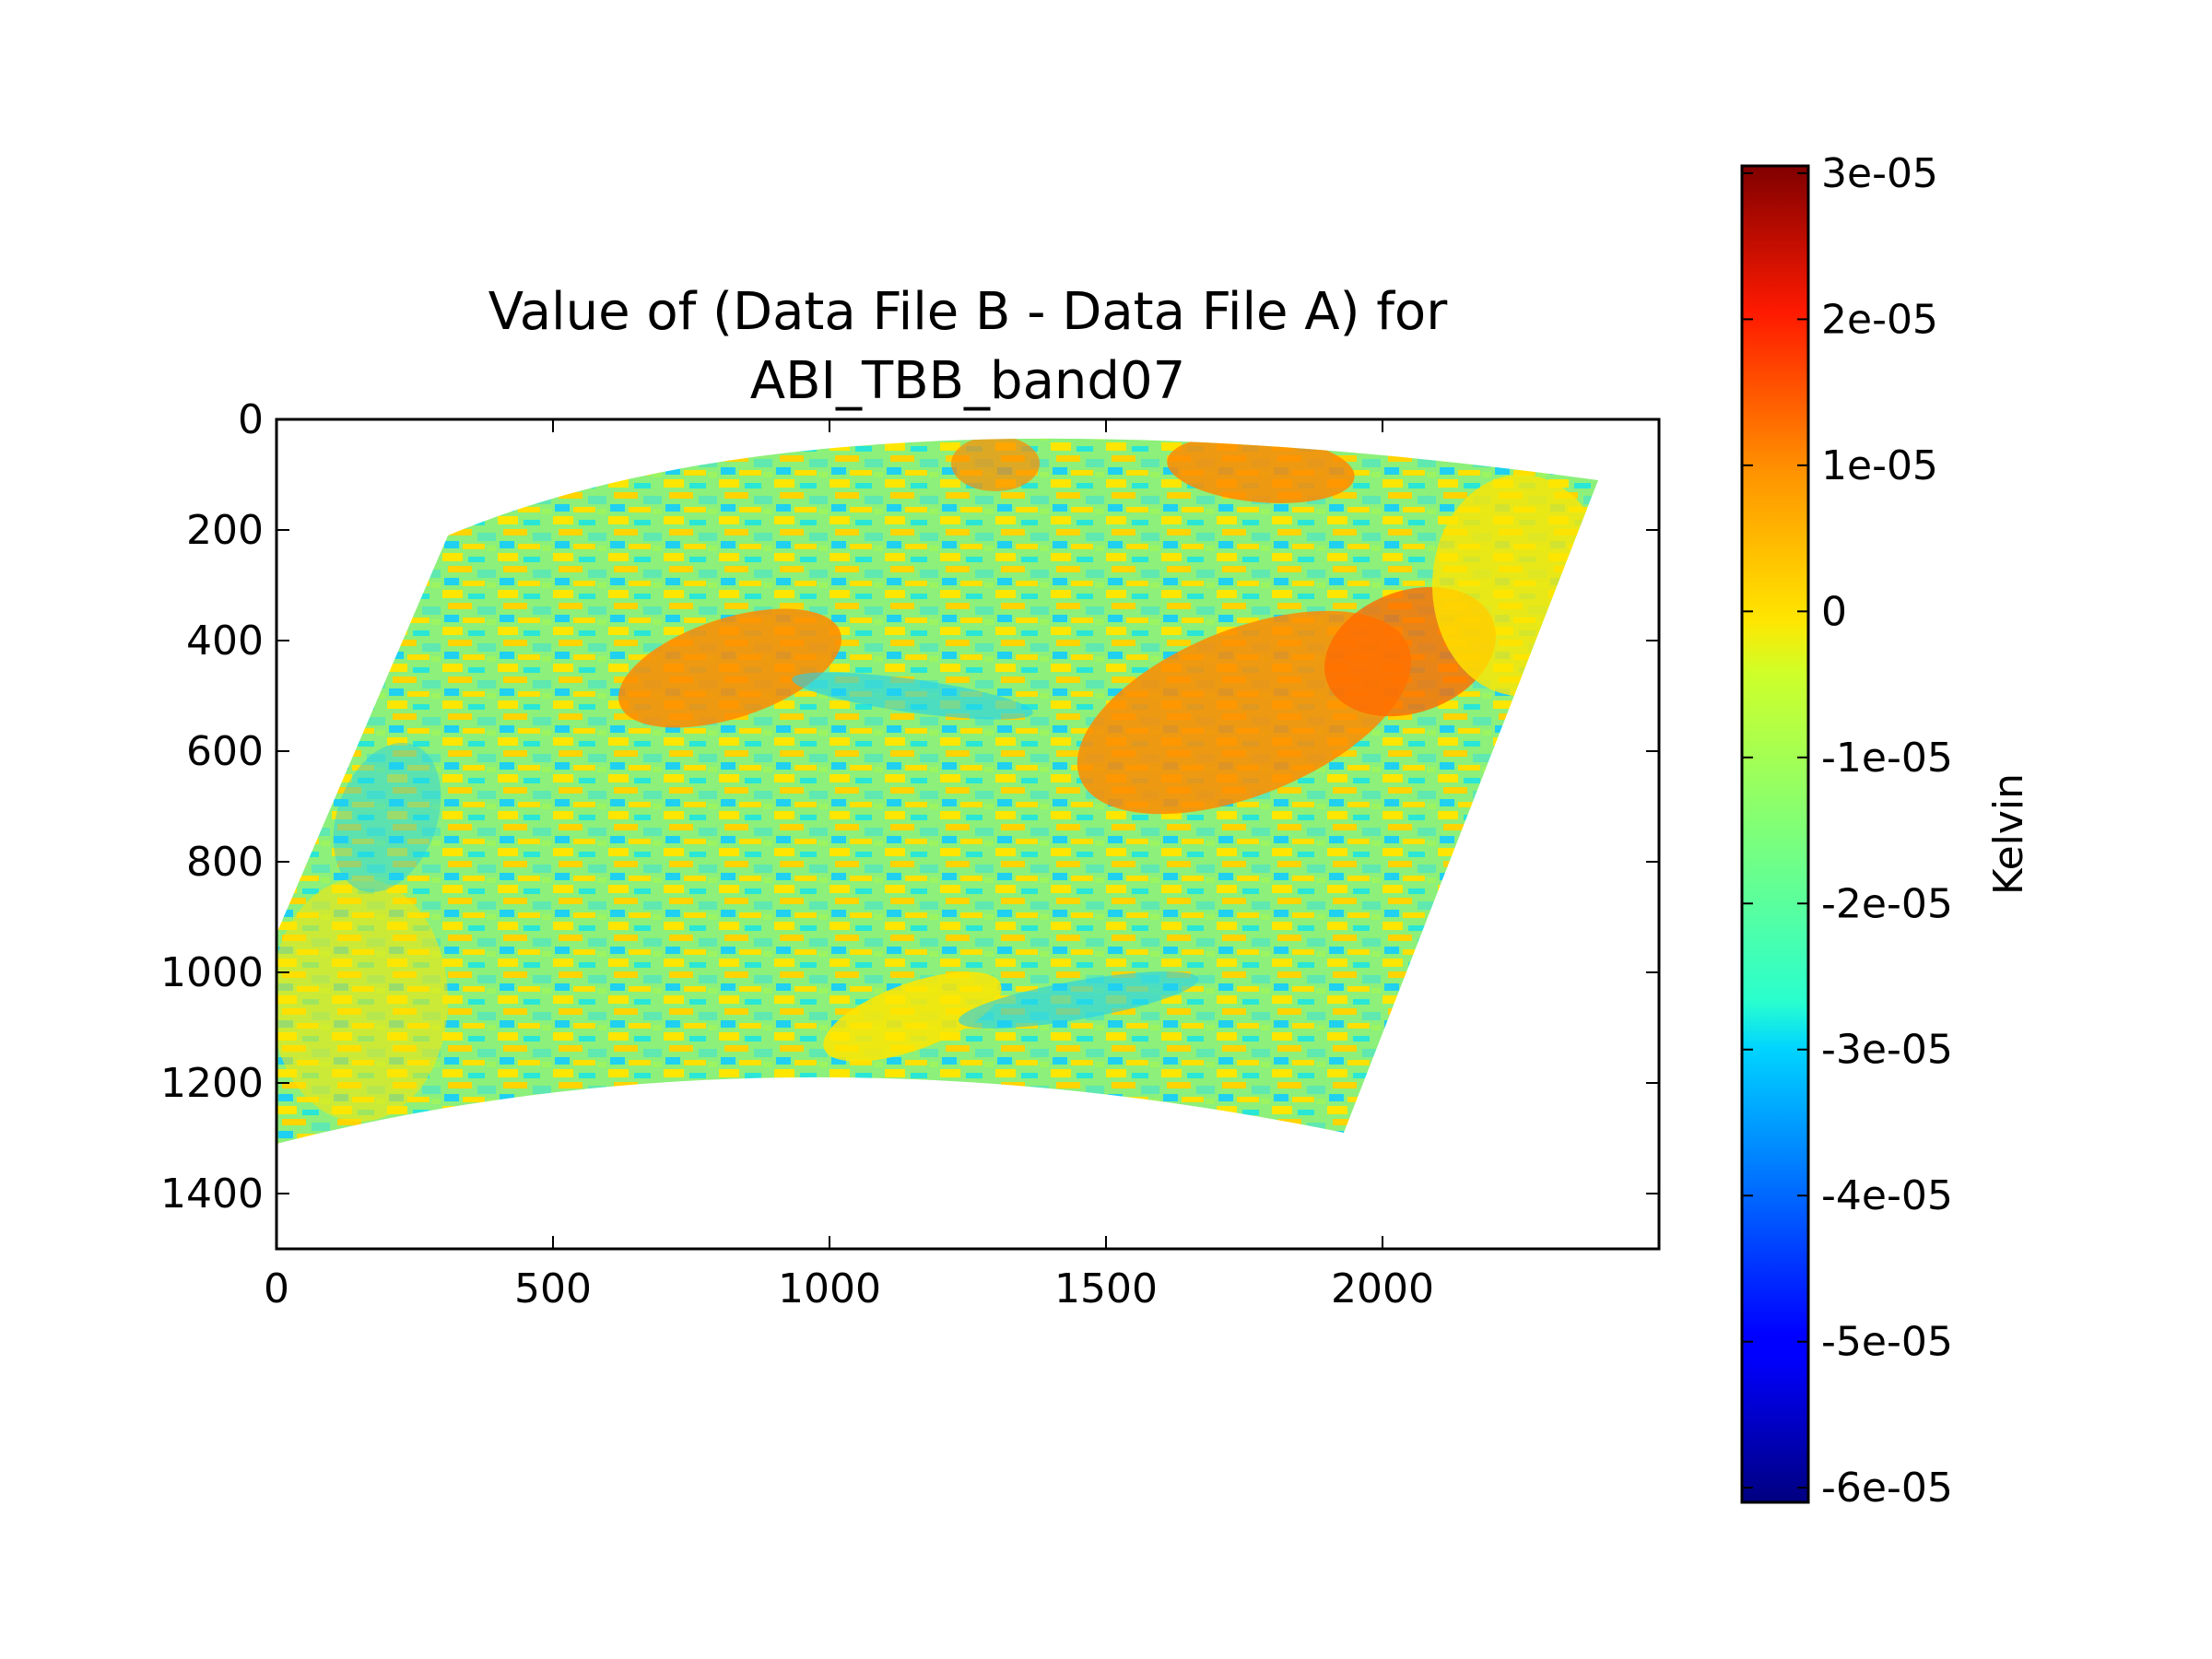  Describe the element at coordinates (225, 530) in the screenshot. I see `y-tick-label: 200` at that location.